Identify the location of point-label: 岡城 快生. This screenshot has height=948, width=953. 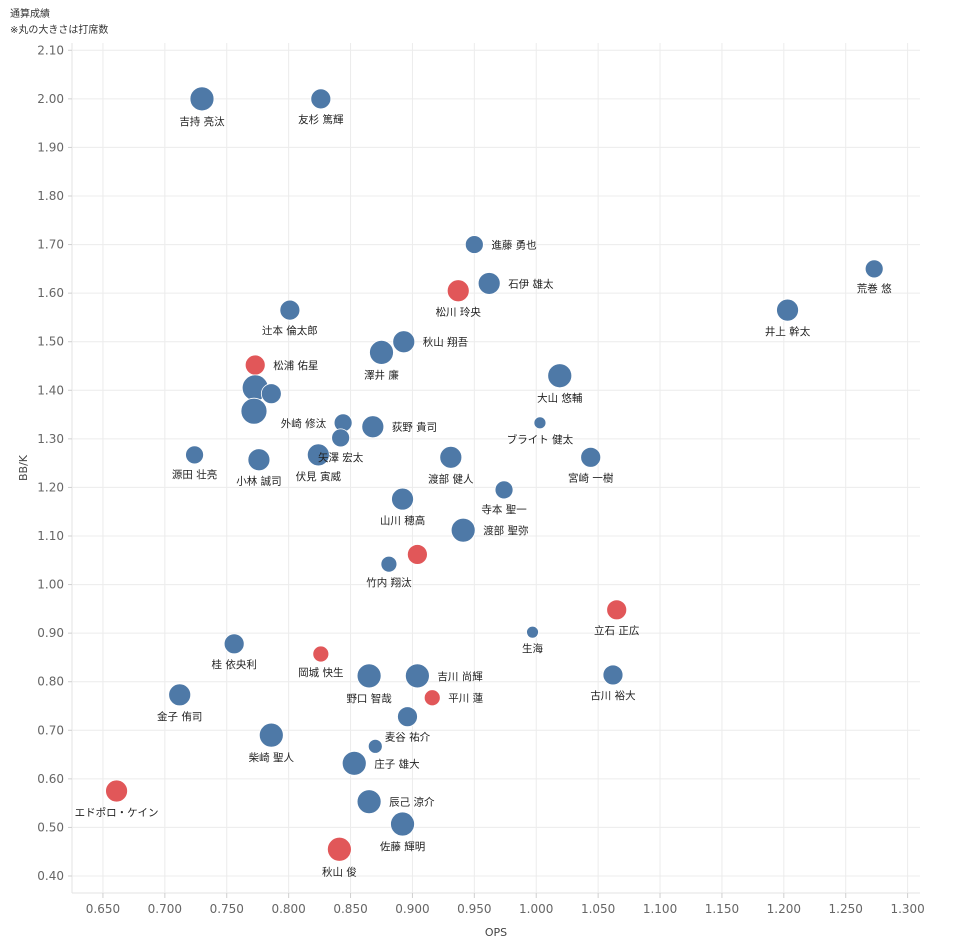
(320, 672).